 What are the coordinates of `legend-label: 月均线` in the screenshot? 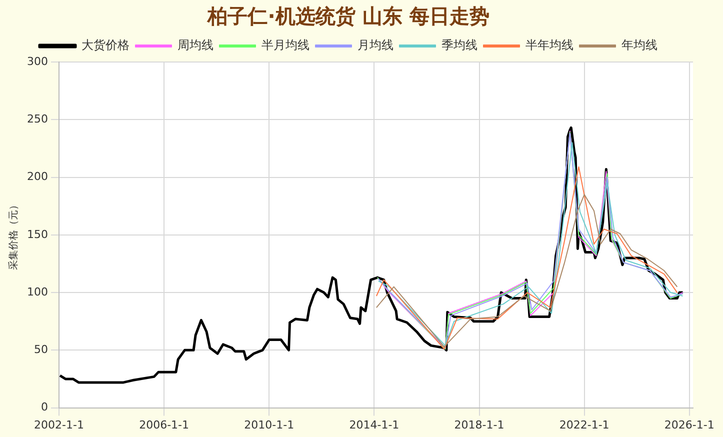 It's located at (376, 45).